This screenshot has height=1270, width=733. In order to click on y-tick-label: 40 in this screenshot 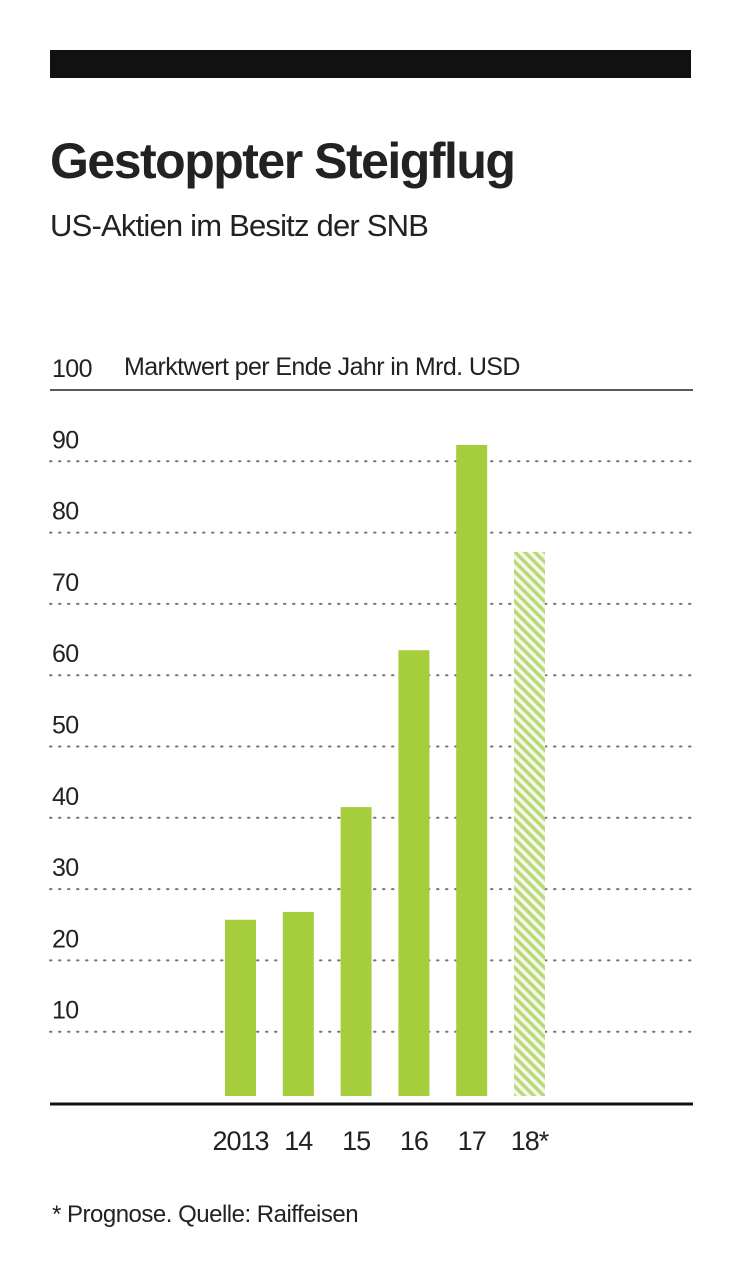, I will do `click(65, 797)`.